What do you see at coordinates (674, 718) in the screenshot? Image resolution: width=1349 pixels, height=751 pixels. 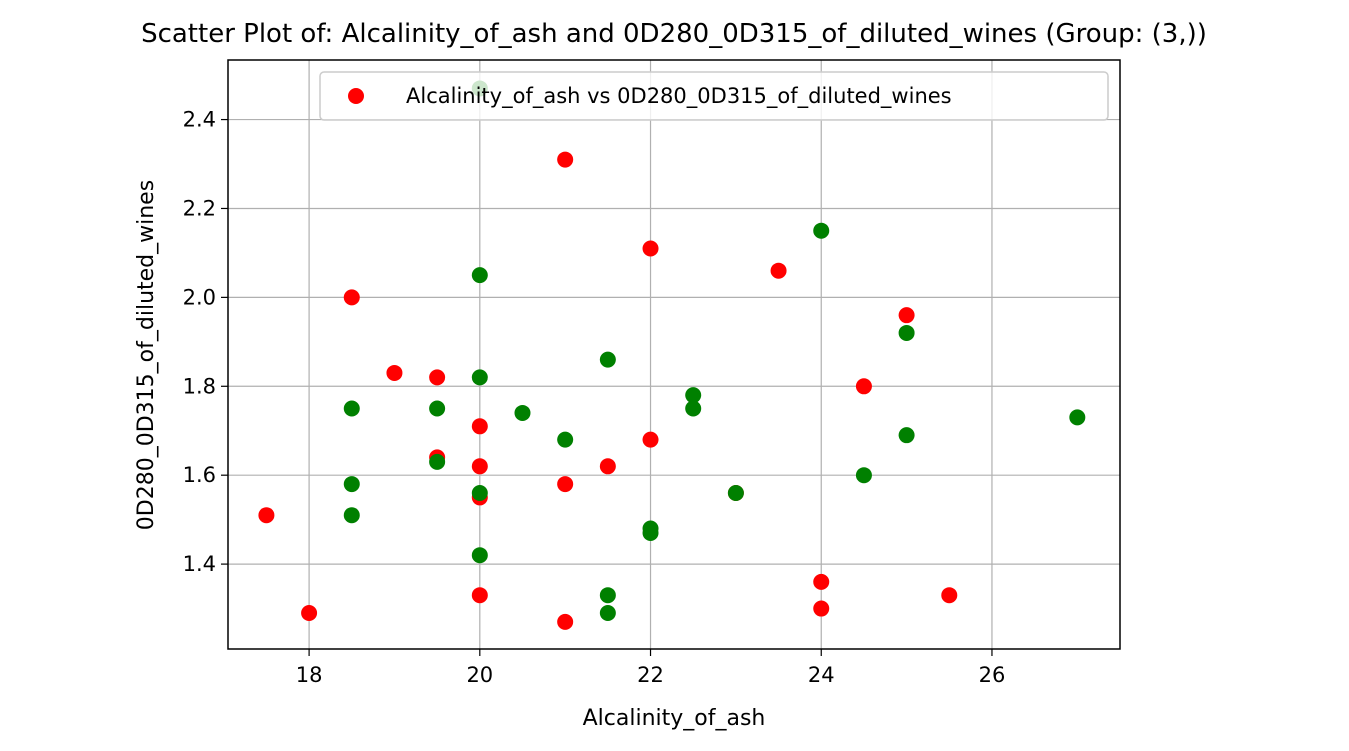 I see `x-axis-label: Alcalinity_of_ash` at bounding box center [674, 718].